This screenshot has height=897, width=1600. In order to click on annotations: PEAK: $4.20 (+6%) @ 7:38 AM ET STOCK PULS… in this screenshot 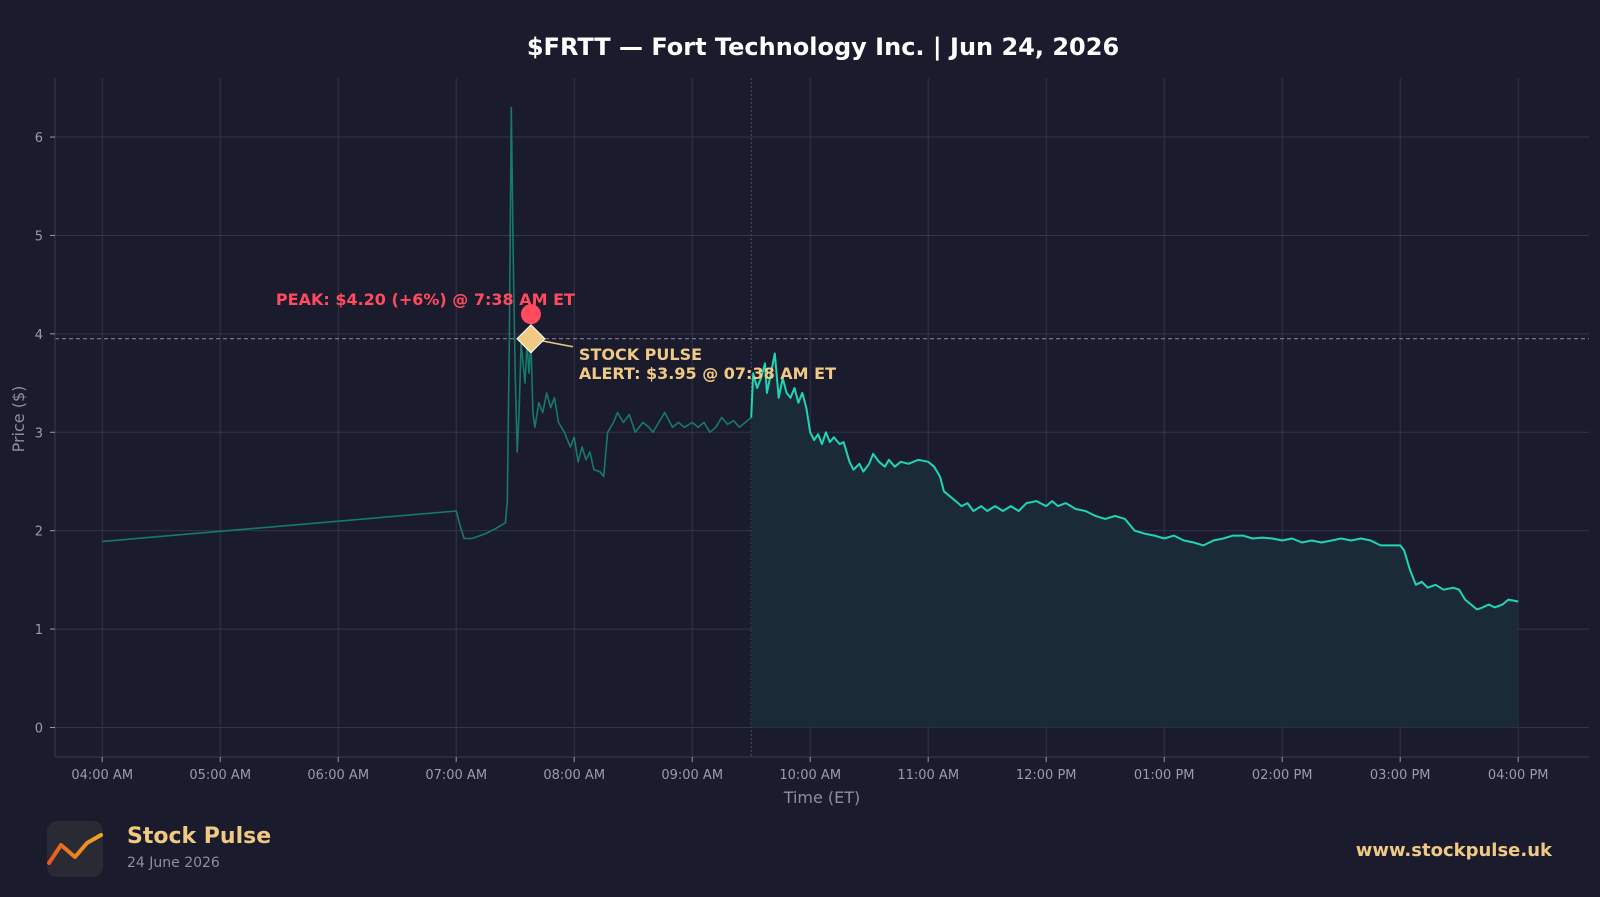, I will do `click(556, 336)`.